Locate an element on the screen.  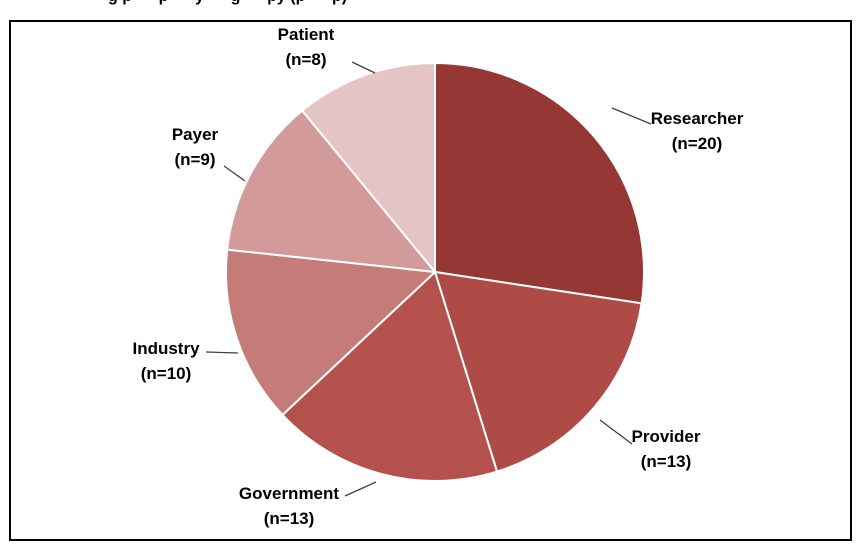
leader-line-payer is located at coordinates (234, 173).